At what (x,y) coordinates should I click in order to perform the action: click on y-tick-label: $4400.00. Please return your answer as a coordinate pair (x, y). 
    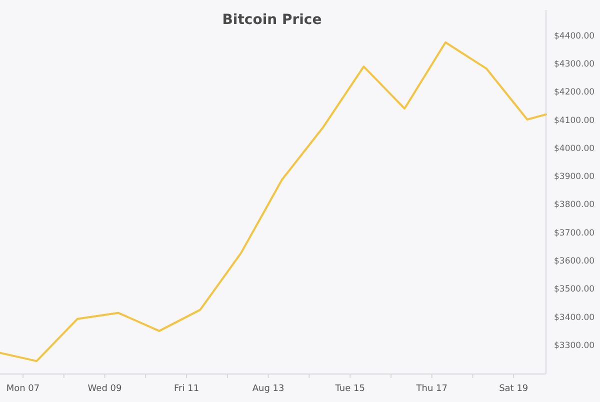
    Looking at the image, I should click on (574, 36).